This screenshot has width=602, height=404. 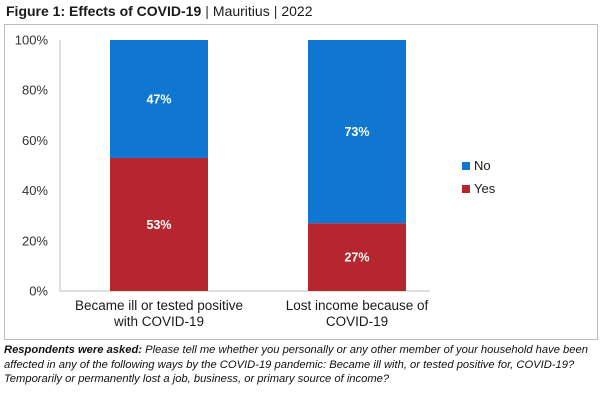 I want to click on y-tick-label: 40%, so click(x=35, y=190).